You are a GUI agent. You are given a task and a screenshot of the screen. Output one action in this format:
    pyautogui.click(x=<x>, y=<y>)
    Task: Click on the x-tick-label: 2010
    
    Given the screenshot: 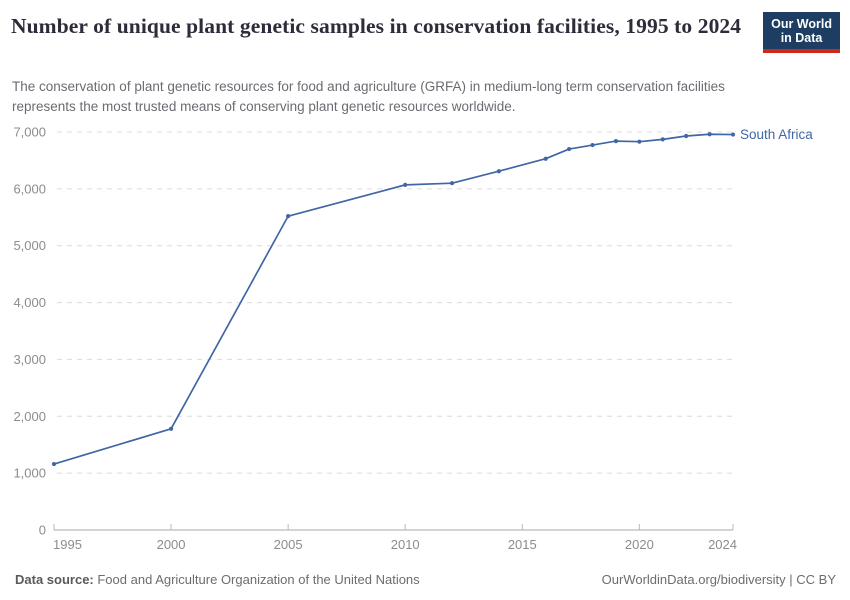 What is the action you would take?
    pyautogui.click(x=405, y=544)
    